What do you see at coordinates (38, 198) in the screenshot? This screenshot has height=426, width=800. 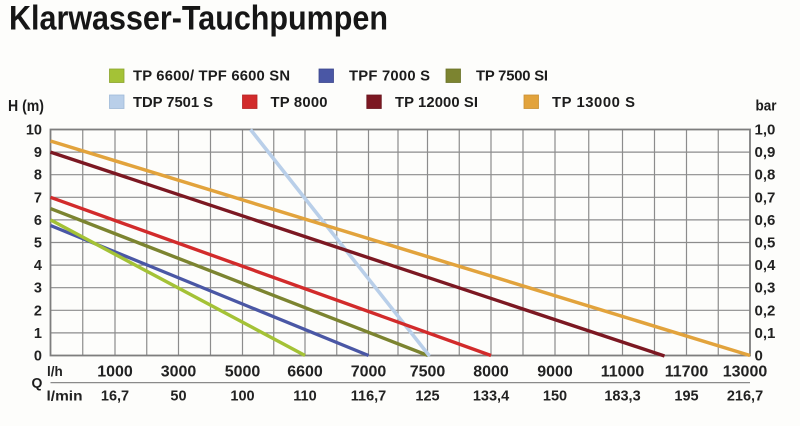 I see `svg-text: 7` at bounding box center [38, 198].